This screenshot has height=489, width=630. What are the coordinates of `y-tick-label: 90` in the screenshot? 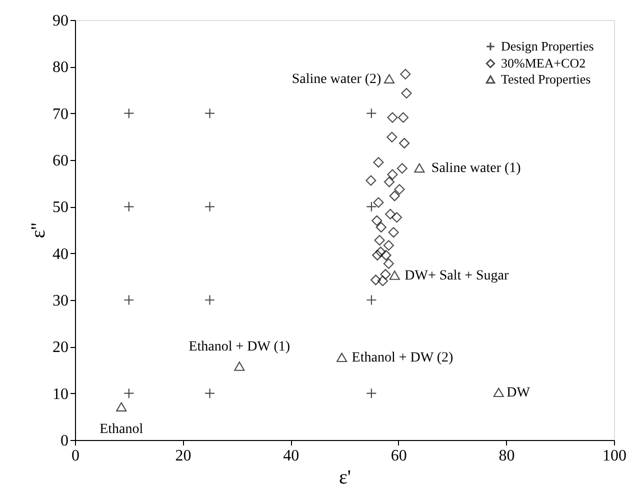 It's located at (60, 21).